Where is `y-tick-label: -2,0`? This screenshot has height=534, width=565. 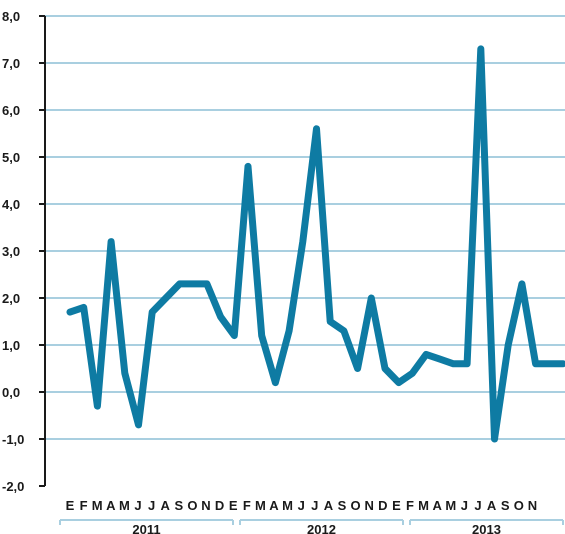 y-tick-label: -2,0 is located at coordinates (13, 486).